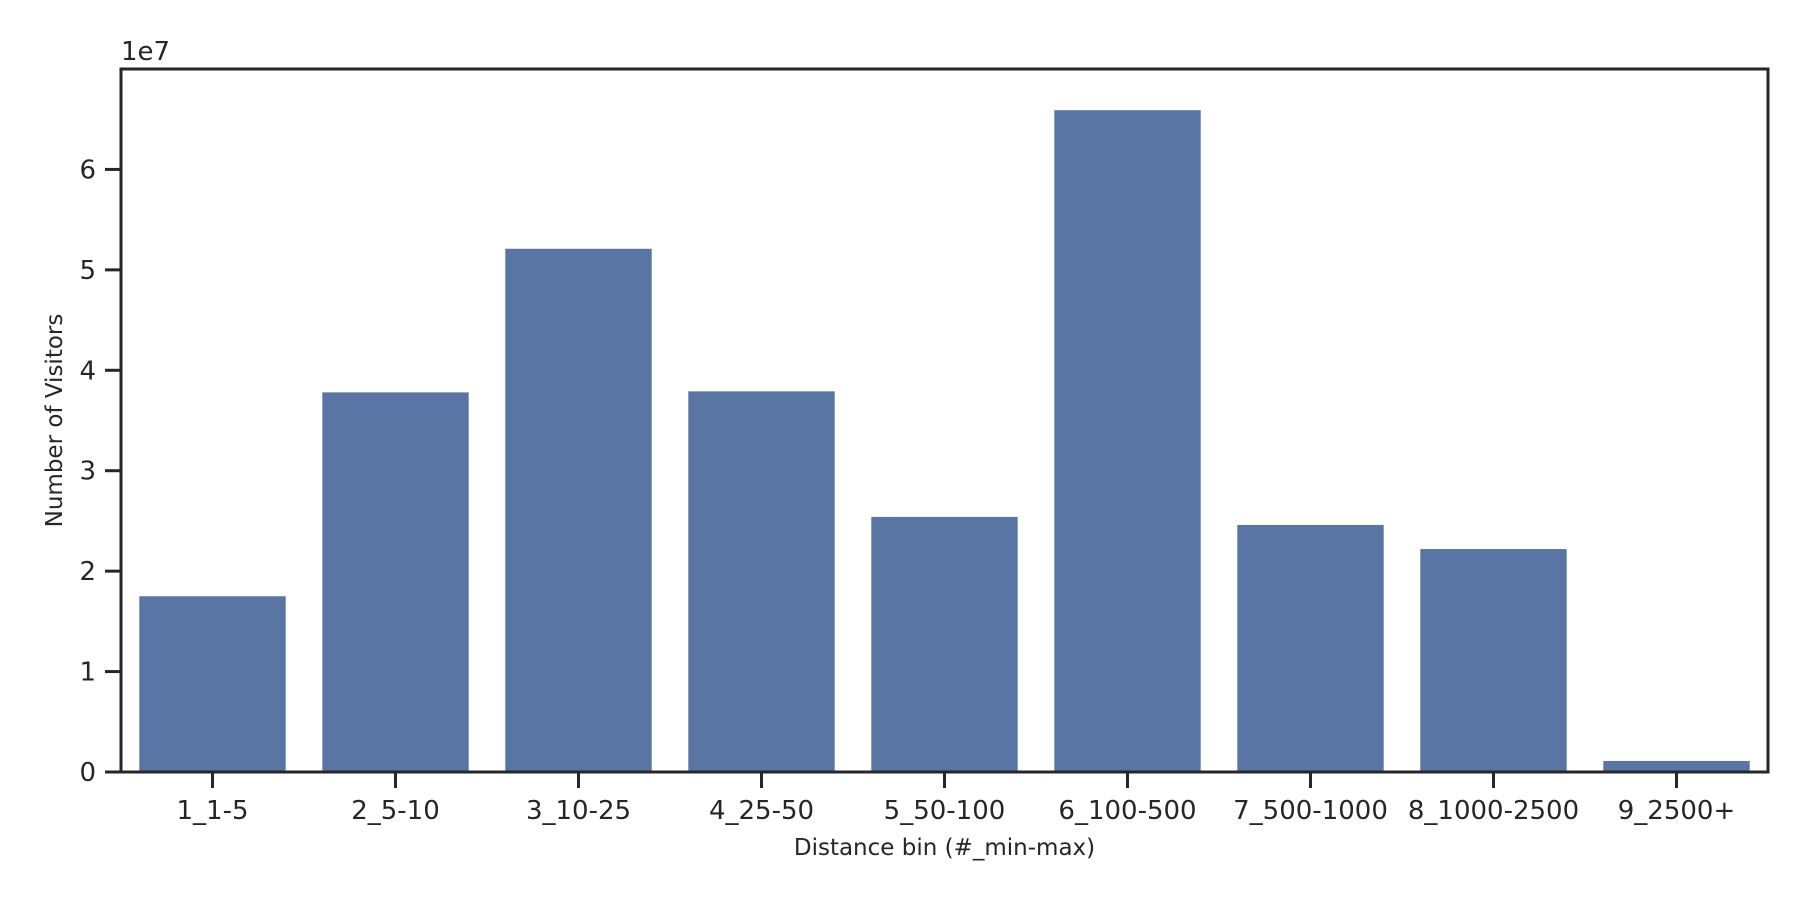 The image size is (1800, 900). I want to click on y-axis-offset-text: 1e7, so click(145, 52).